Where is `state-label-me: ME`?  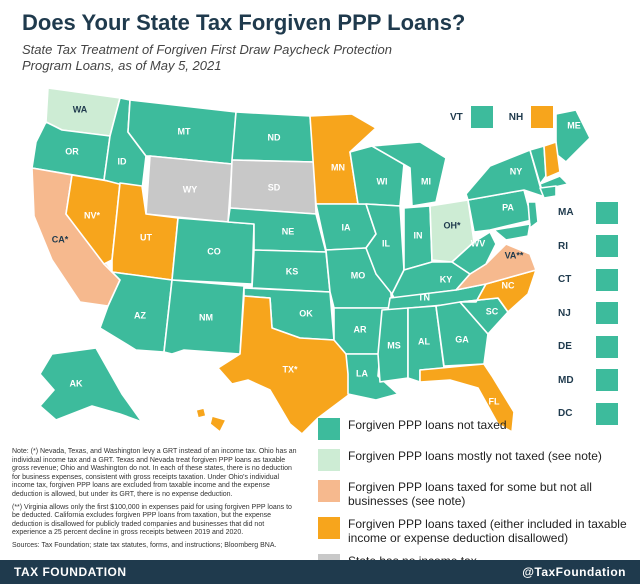
state-label-me: ME is located at coordinates (574, 125).